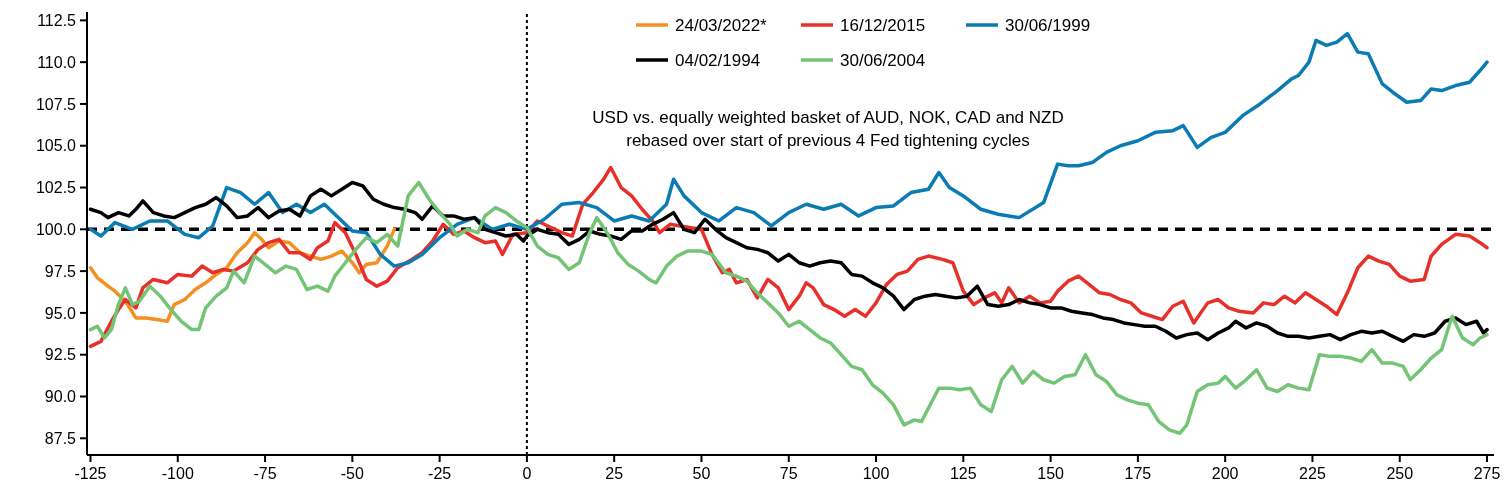 The width and height of the screenshot is (1510, 492). I want to click on y-tick-label: 112.5, so click(57, 20).